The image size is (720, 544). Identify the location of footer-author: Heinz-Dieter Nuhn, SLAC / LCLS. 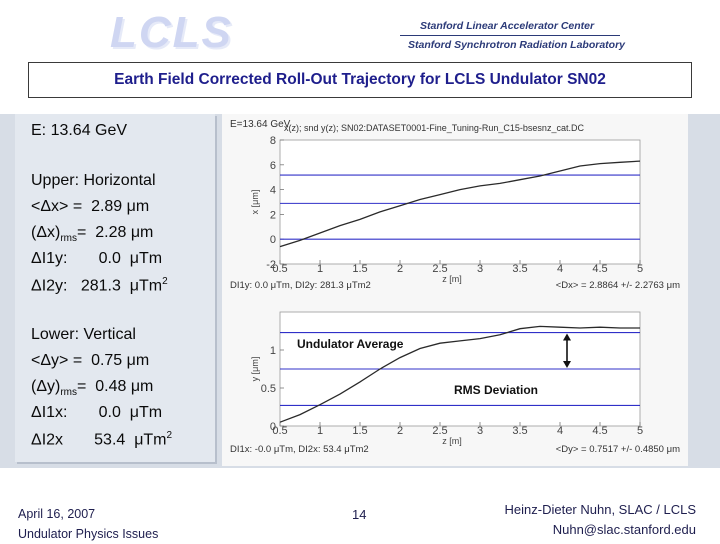
(600, 509).